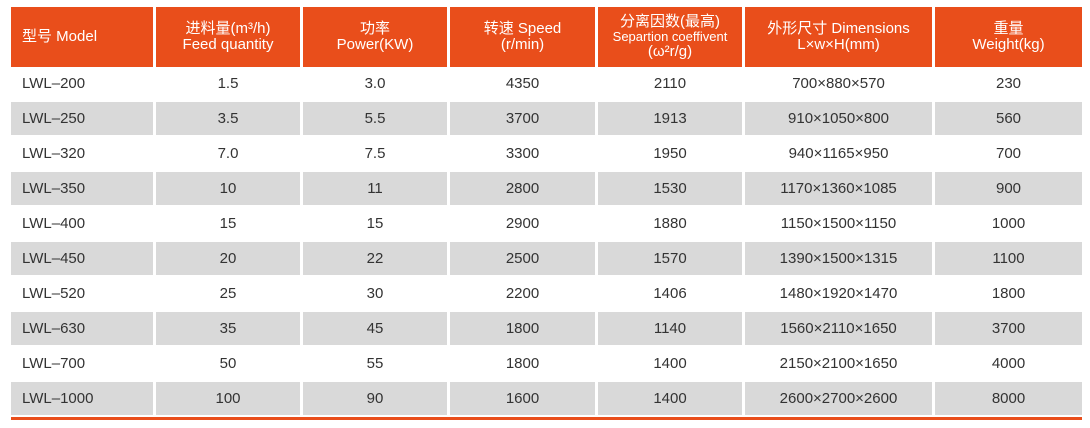  I want to click on cell-feed: 10, so click(229, 187).